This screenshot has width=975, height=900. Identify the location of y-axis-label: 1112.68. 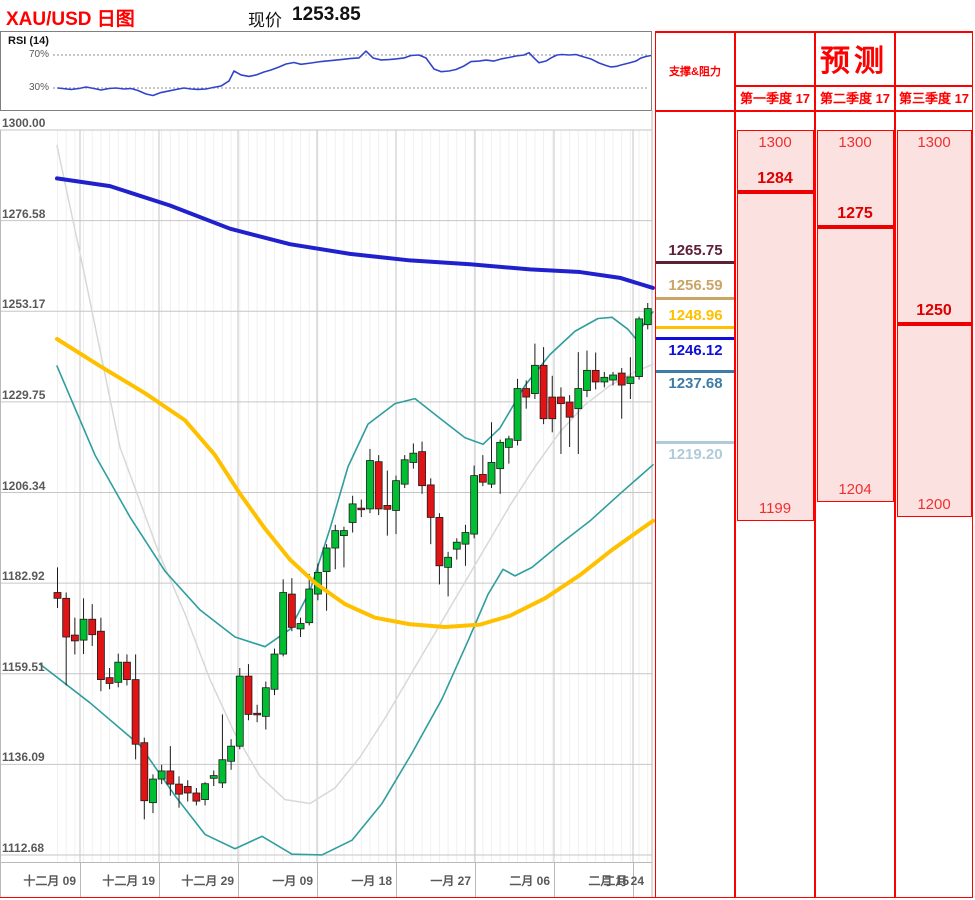
(23, 848).